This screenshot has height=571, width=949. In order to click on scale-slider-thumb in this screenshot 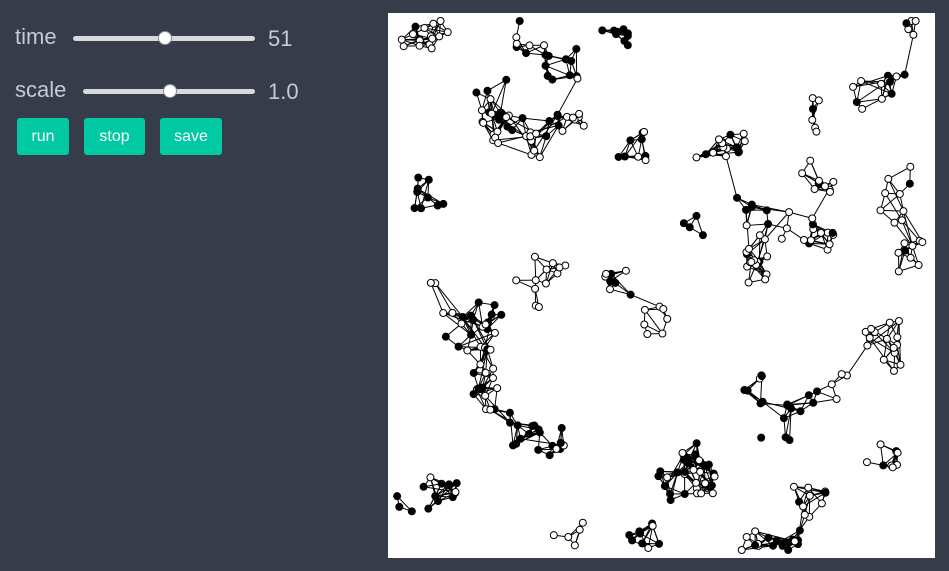, I will do `click(170, 91)`.